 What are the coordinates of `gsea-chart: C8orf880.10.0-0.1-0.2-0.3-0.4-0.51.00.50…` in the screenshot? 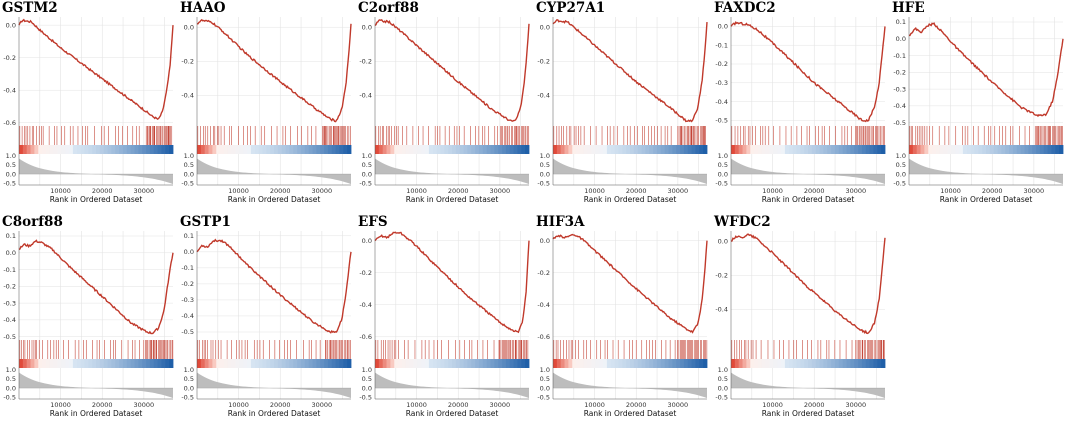 It's located at (88, 316).